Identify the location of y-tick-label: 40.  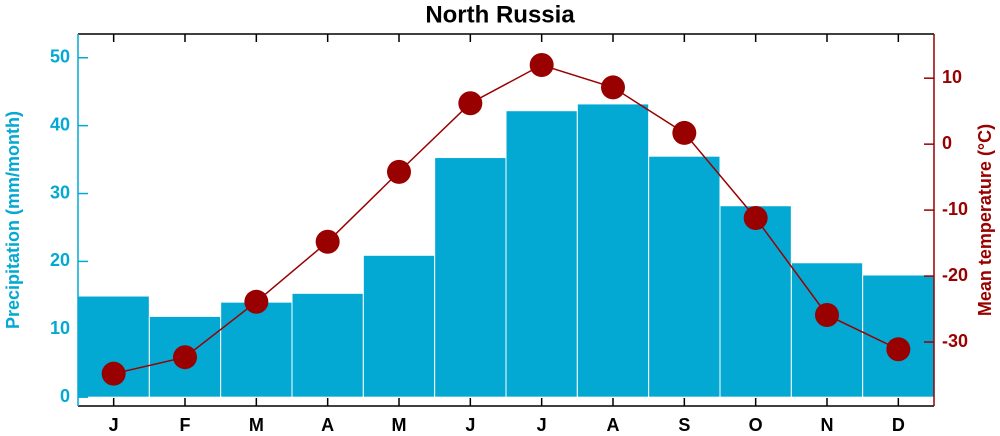
(60, 124).